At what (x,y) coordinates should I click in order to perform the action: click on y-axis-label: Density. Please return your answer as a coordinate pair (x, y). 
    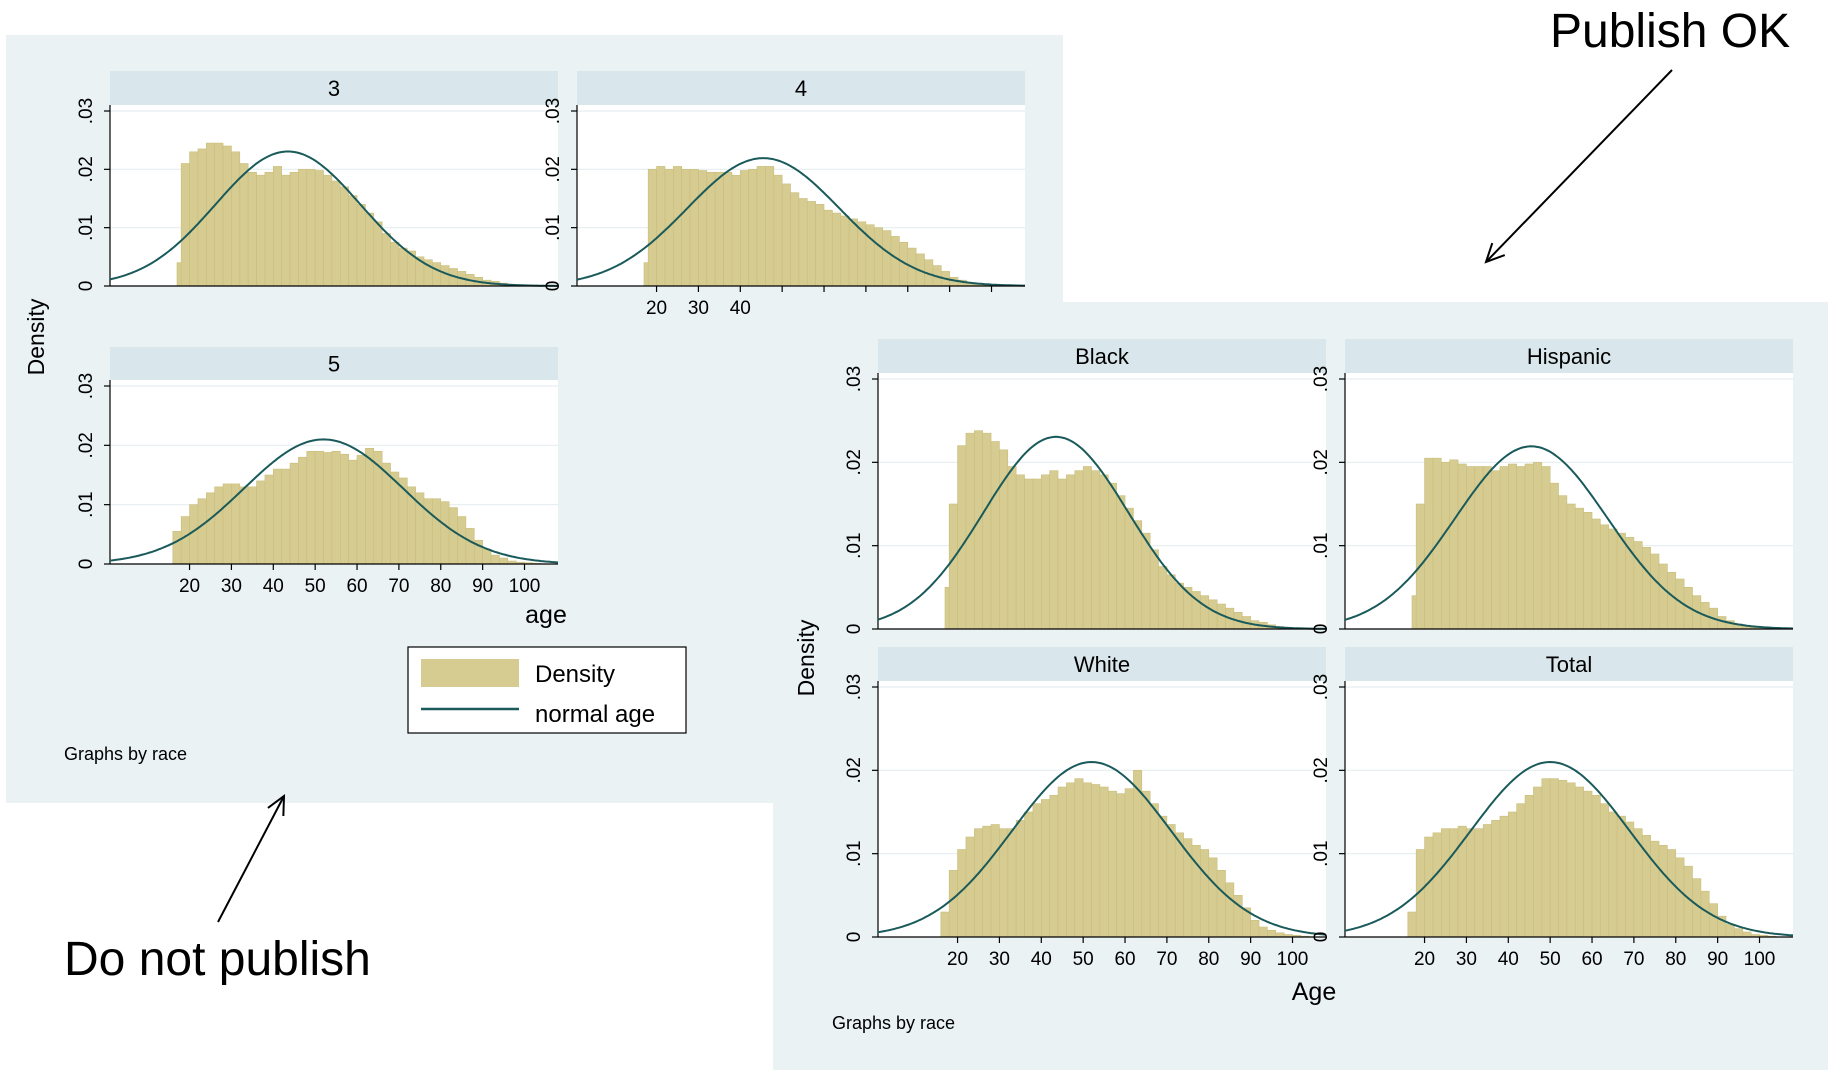
    Looking at the image, I should click on (36, 336).